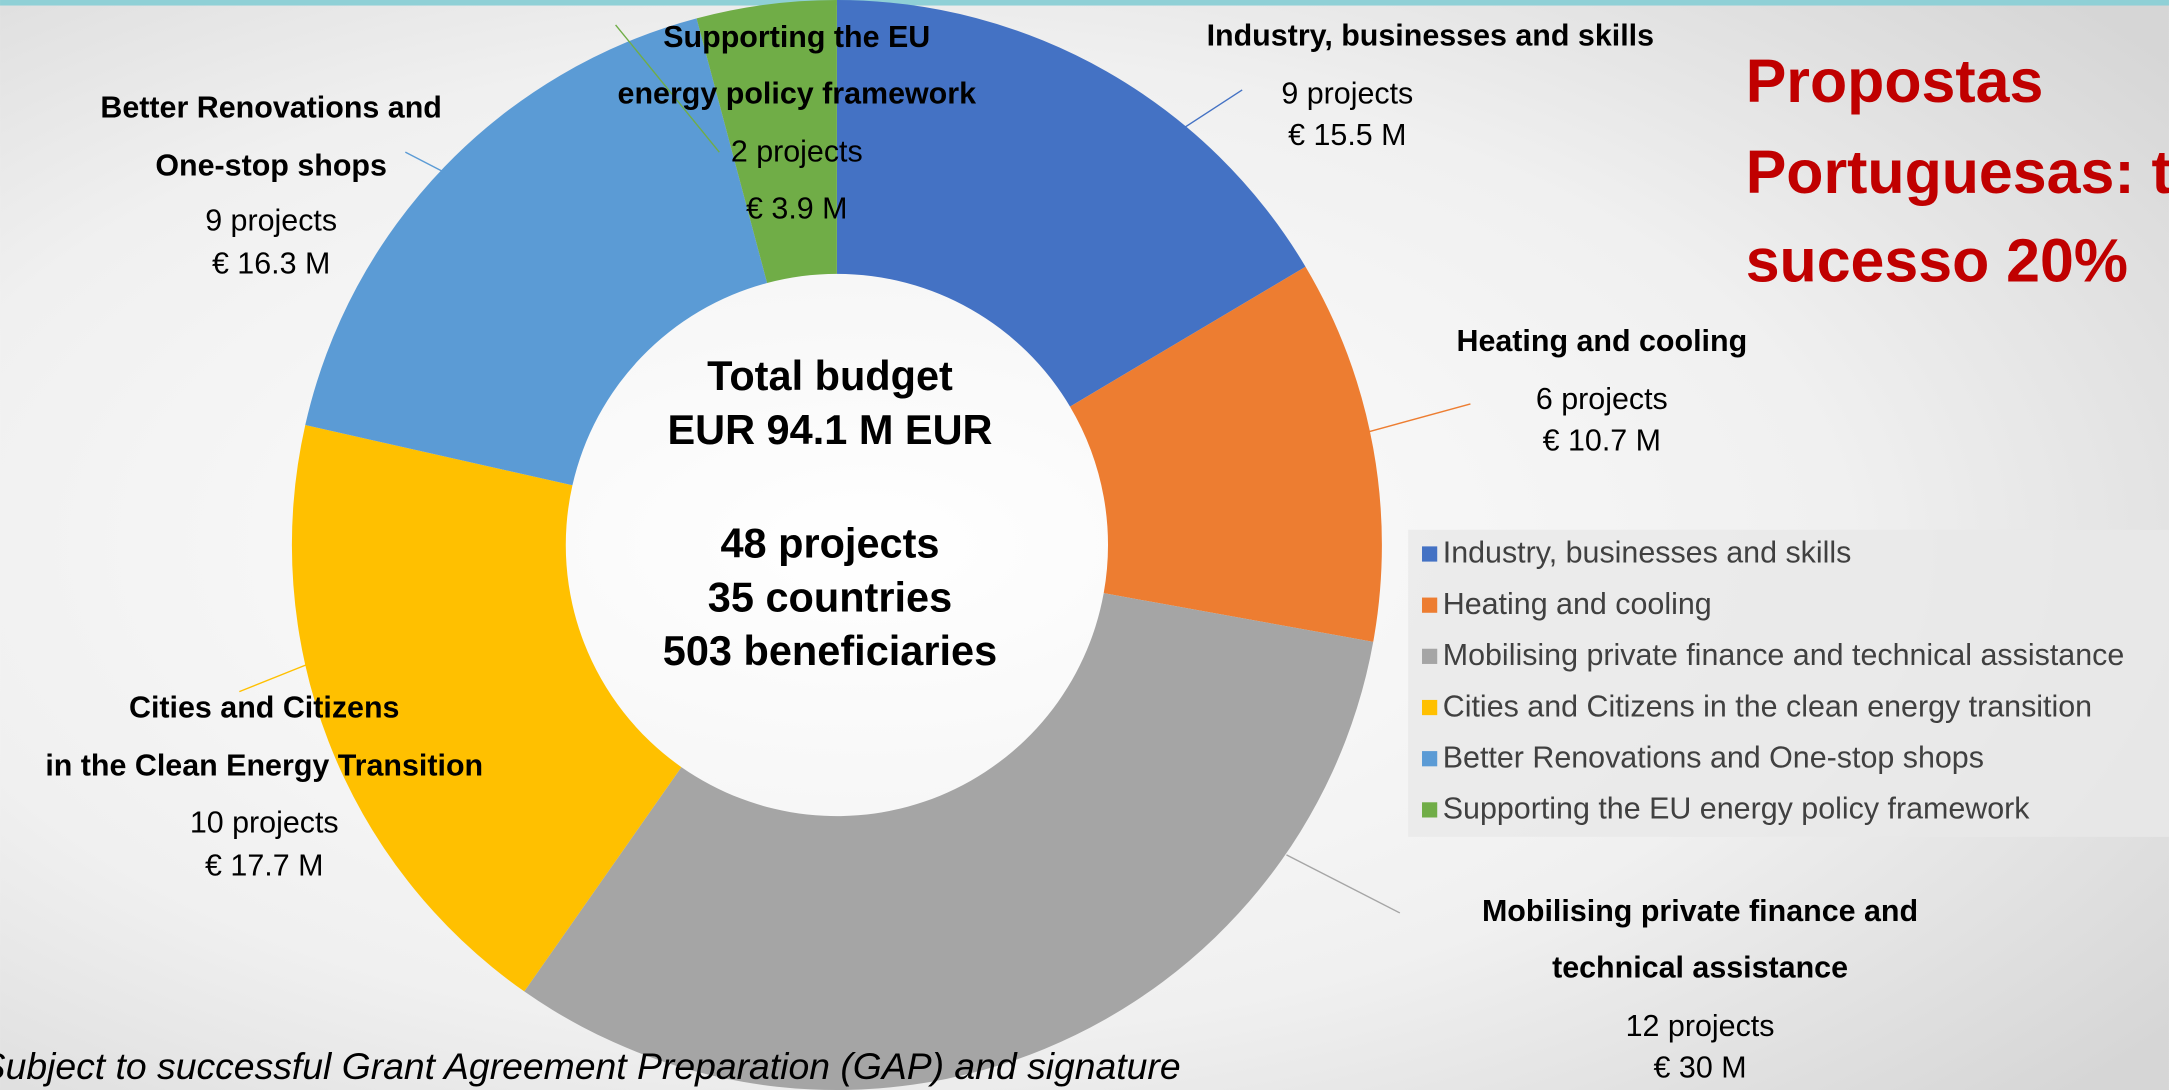  Describe the element at coordinates (1895, 81) in the screenshot. I see `title: Propostas` at that location.